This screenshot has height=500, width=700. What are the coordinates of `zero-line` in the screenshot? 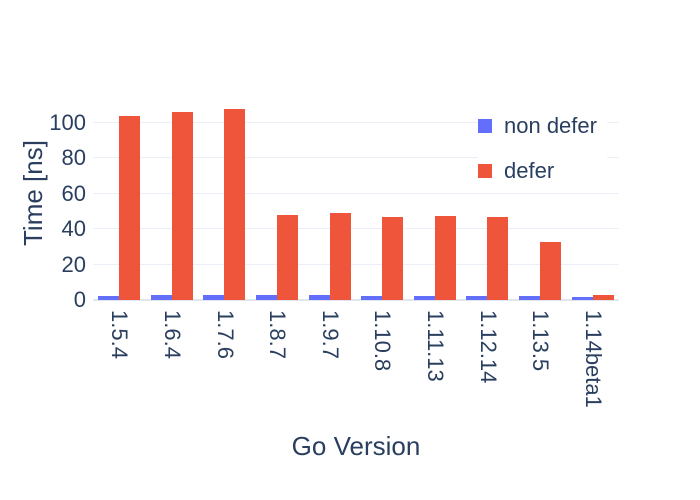 It's located at (356, 300).